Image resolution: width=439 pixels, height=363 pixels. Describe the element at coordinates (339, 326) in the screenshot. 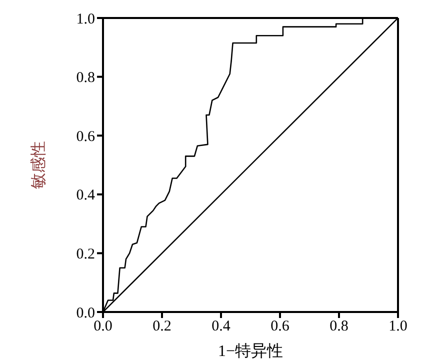

I see `x-tick-label: 0.8` at that location.